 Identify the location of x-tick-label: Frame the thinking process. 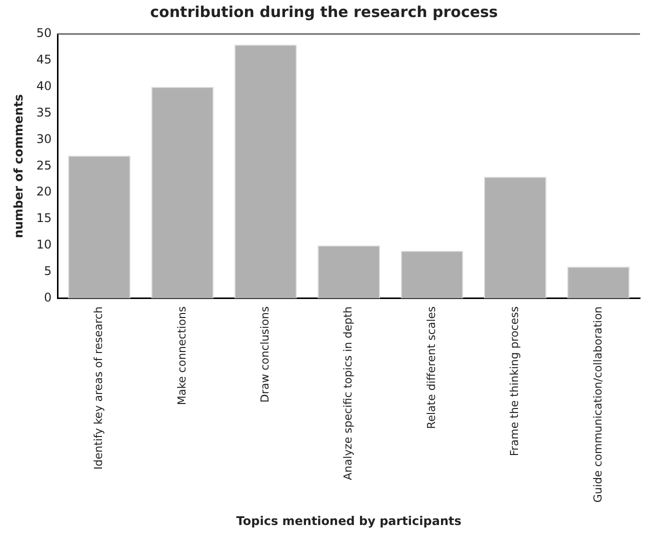
(515, 381).